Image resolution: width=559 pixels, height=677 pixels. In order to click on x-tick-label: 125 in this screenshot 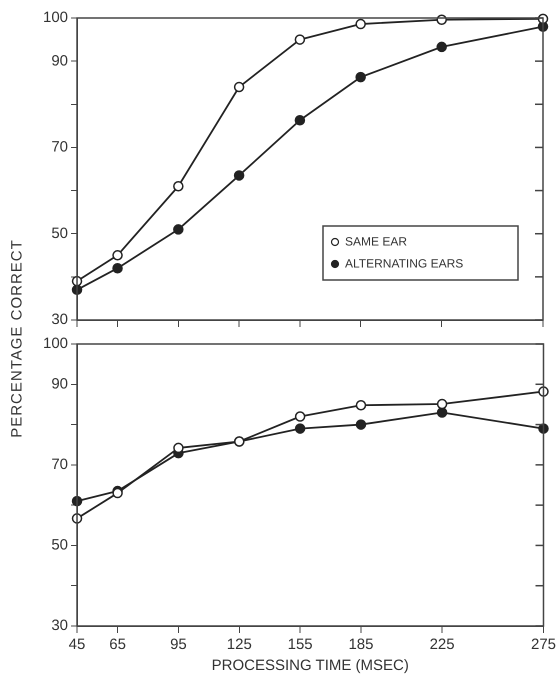, I will do `click(239, 645)`.